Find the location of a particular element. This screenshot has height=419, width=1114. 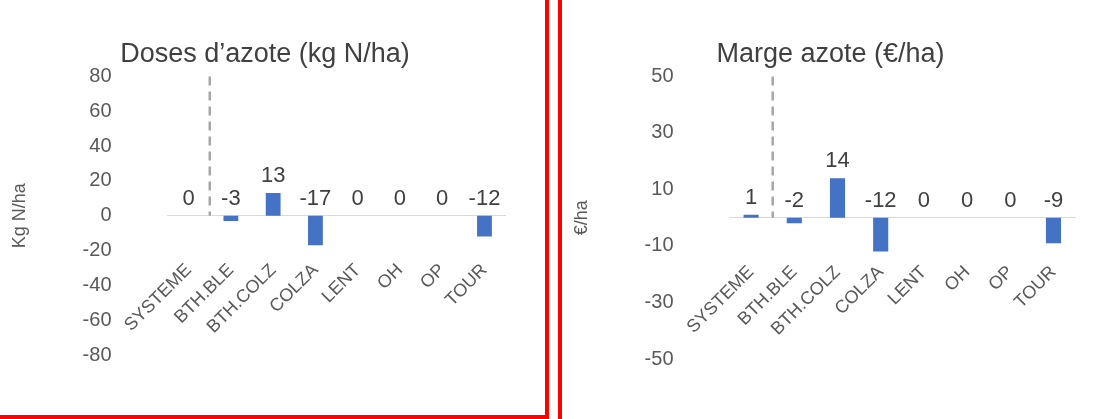

y-tick-label: -30 is located at coordinates (659, 301).